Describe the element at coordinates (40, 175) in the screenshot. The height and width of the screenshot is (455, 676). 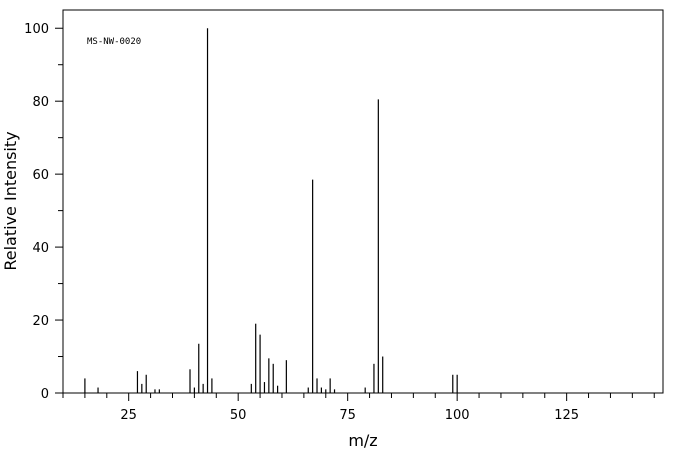
I see `y-tick-label: 60` at that location.